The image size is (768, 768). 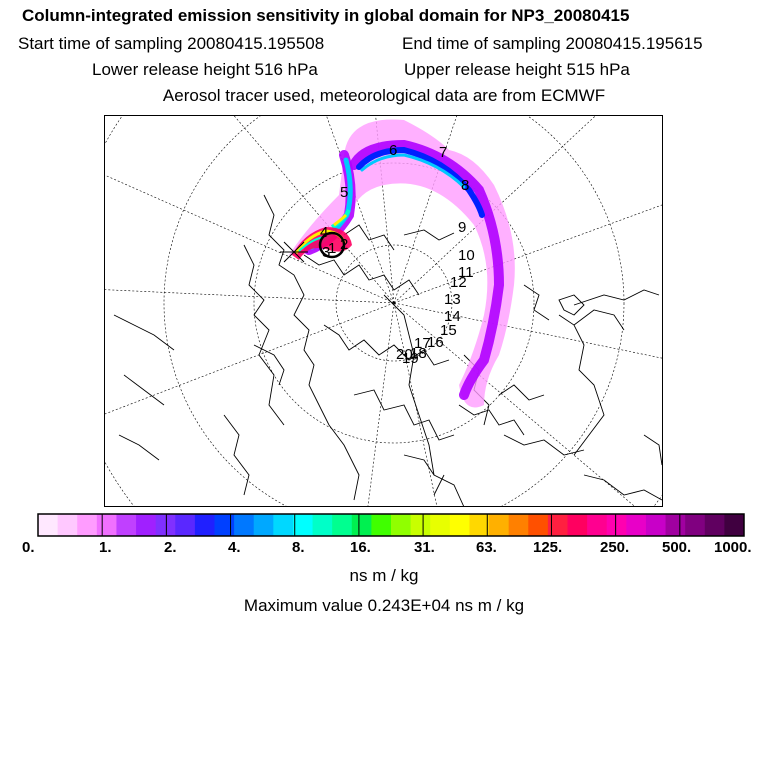 I want to click on colorbar-tick-1: 1., so click(x=105, y=547).